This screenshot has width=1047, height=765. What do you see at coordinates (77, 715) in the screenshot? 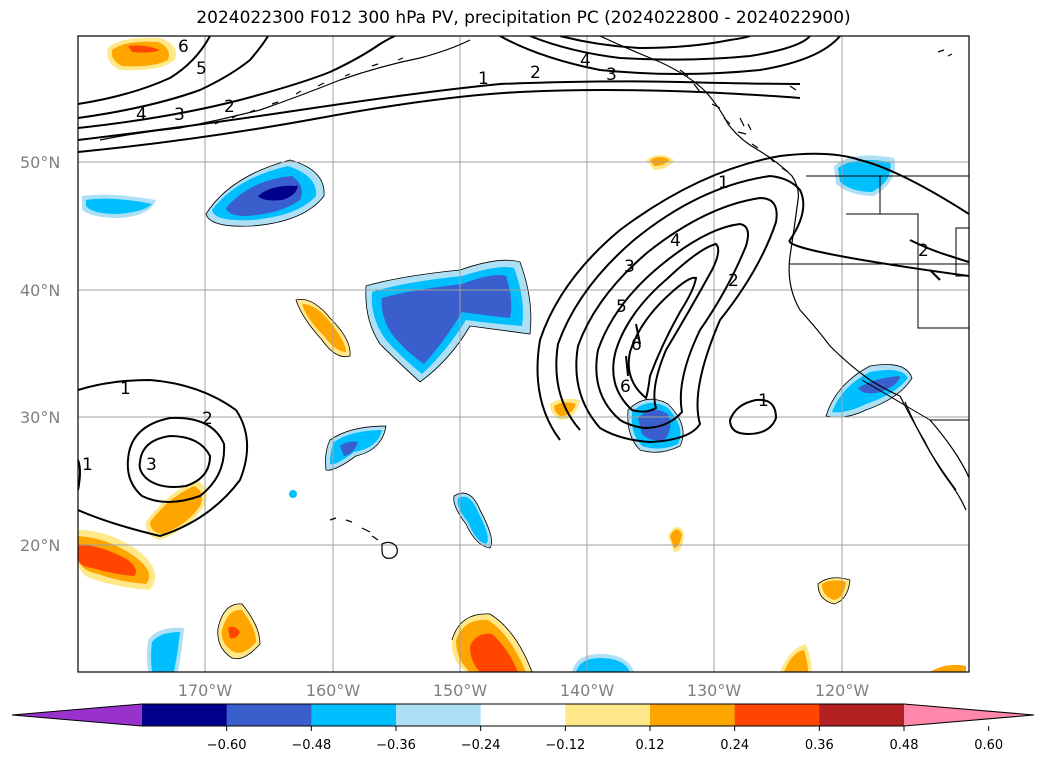
I see `colorbar-extension-low` at bounding box center [77, 715].